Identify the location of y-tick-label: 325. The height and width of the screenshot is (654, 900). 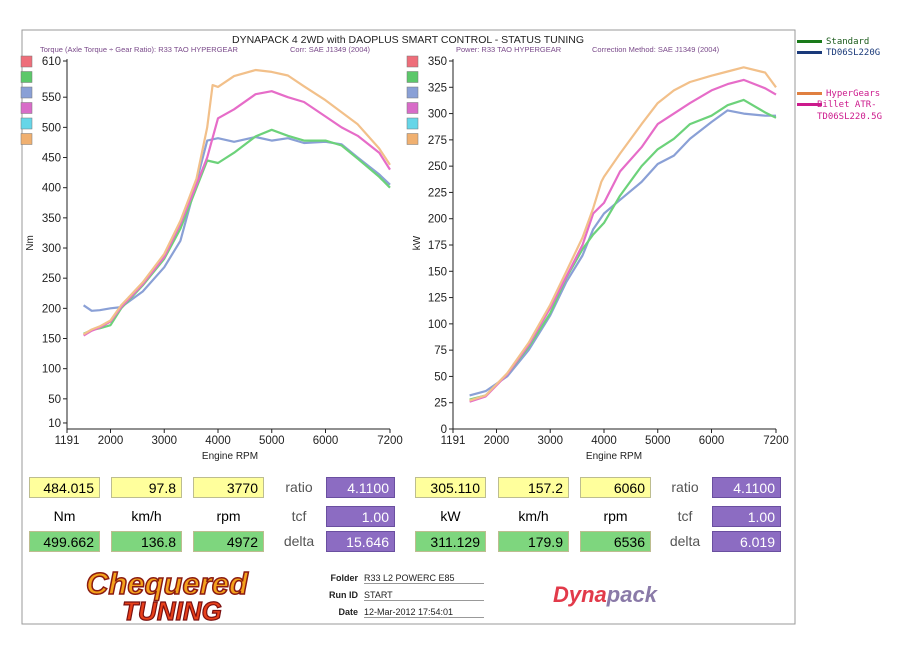
(437, 88).